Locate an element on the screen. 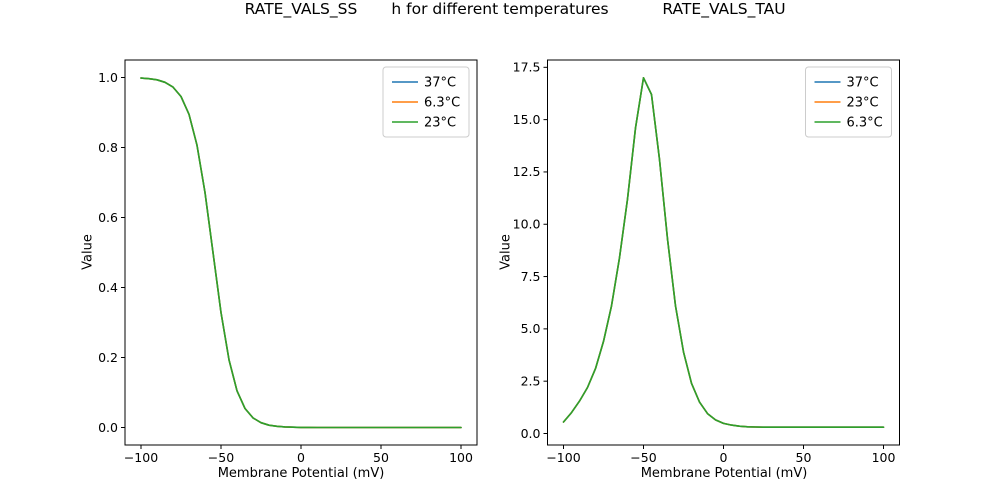  subplot-ss-title: RATE_VALS_SS is located at coordinates (301, 9).